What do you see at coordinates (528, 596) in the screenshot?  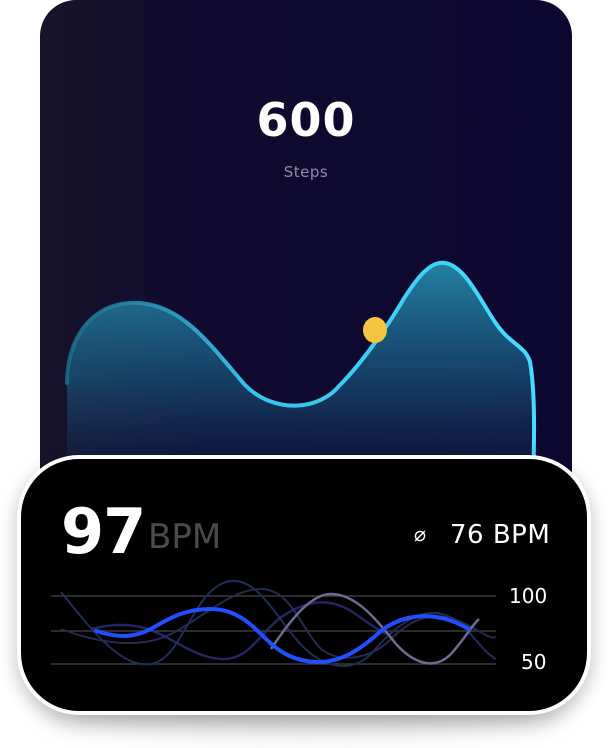 I see `axis-label-top: 100` at bounding box center [528, 596].